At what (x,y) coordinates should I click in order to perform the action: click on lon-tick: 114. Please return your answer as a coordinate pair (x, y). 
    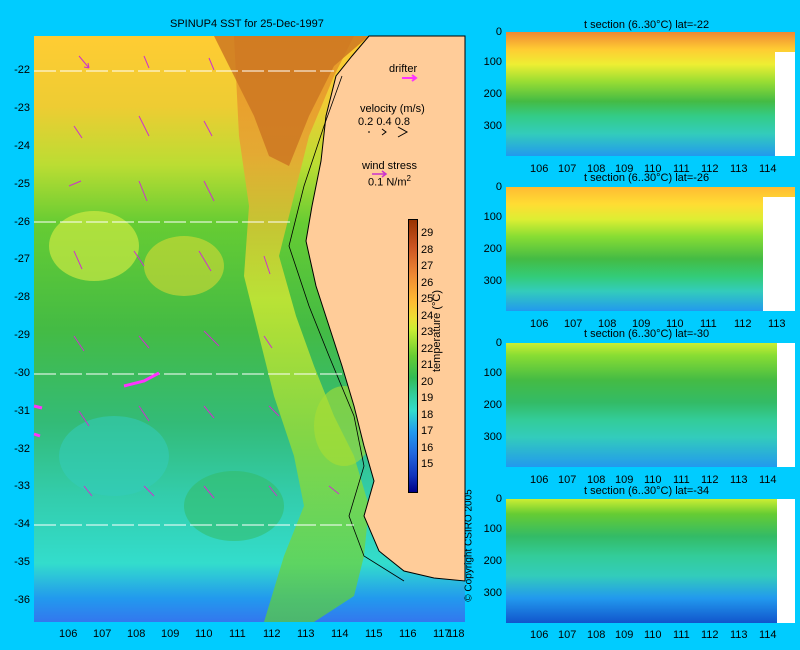
    Looking at the image, I should click on (340, 634).